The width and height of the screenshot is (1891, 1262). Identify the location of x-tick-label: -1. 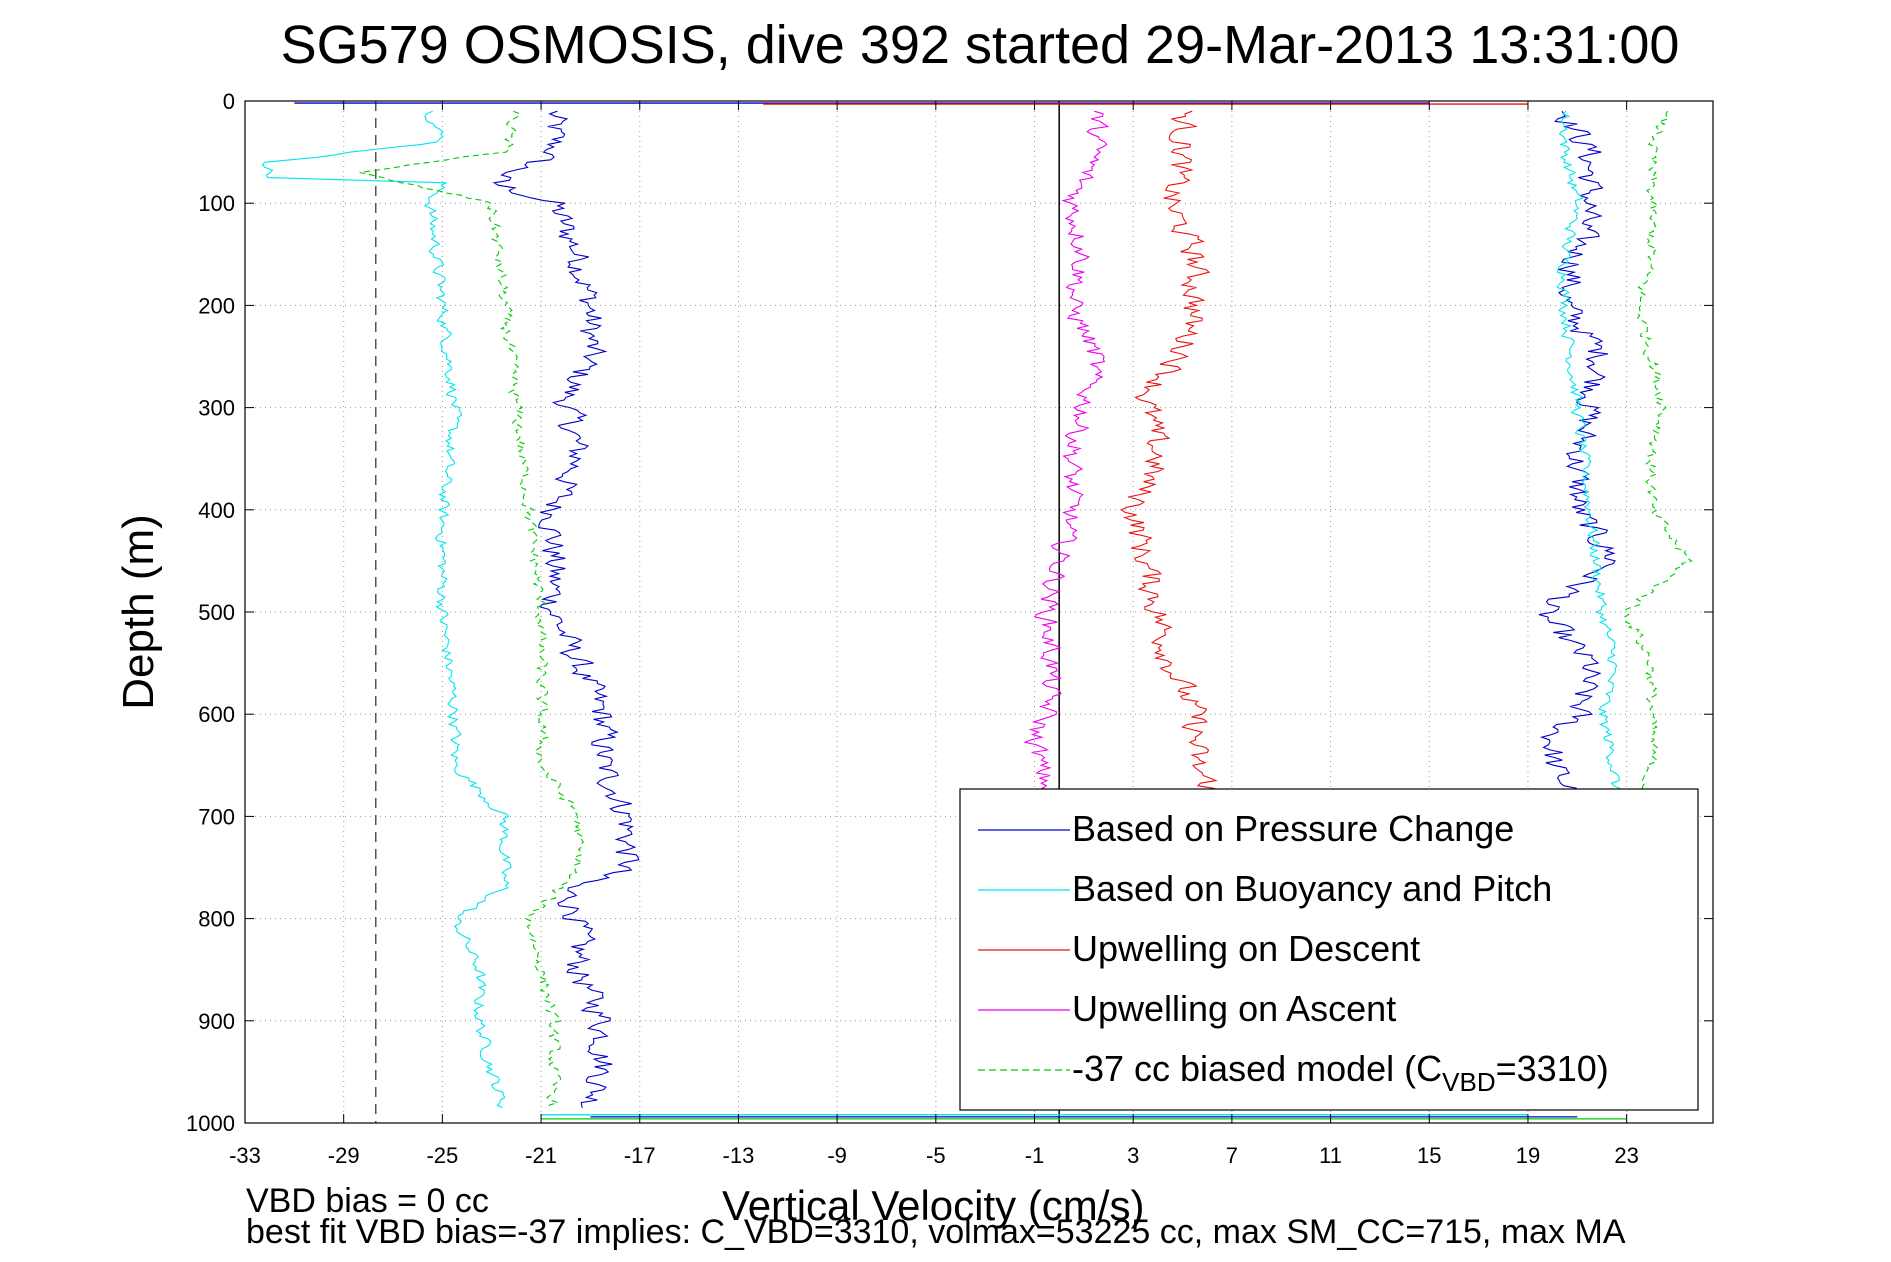
(1035, 1155).